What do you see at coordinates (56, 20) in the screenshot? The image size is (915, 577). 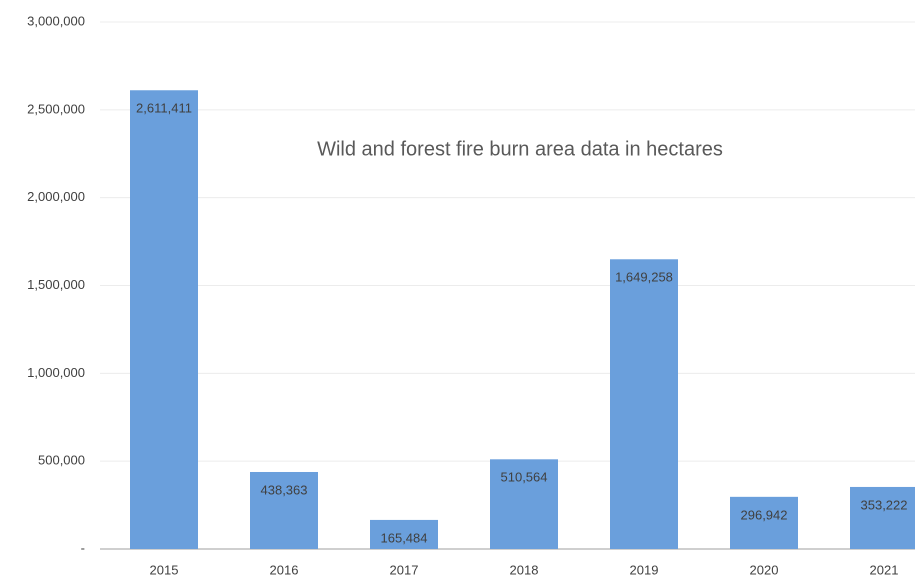 I see `y-tick-label: 3,000,000` at bounding box center [56, 20].